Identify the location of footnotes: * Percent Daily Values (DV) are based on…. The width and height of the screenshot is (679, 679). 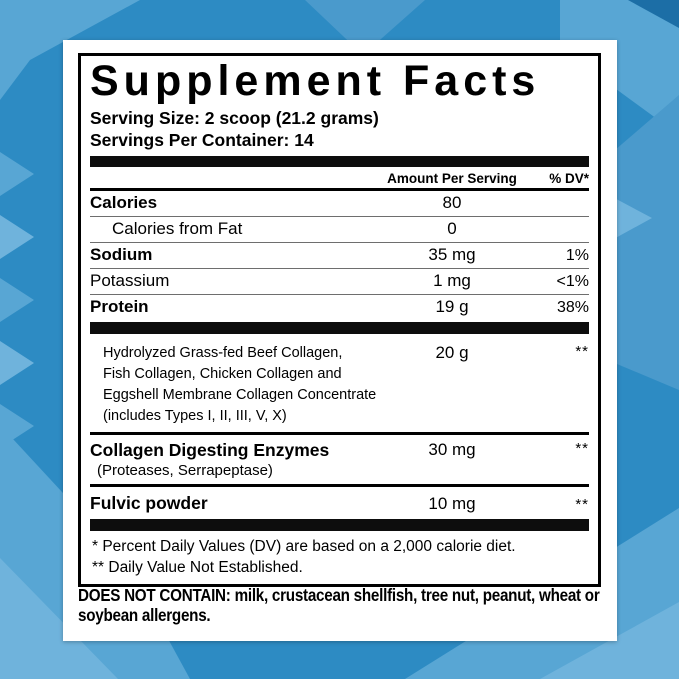
(339, 557).